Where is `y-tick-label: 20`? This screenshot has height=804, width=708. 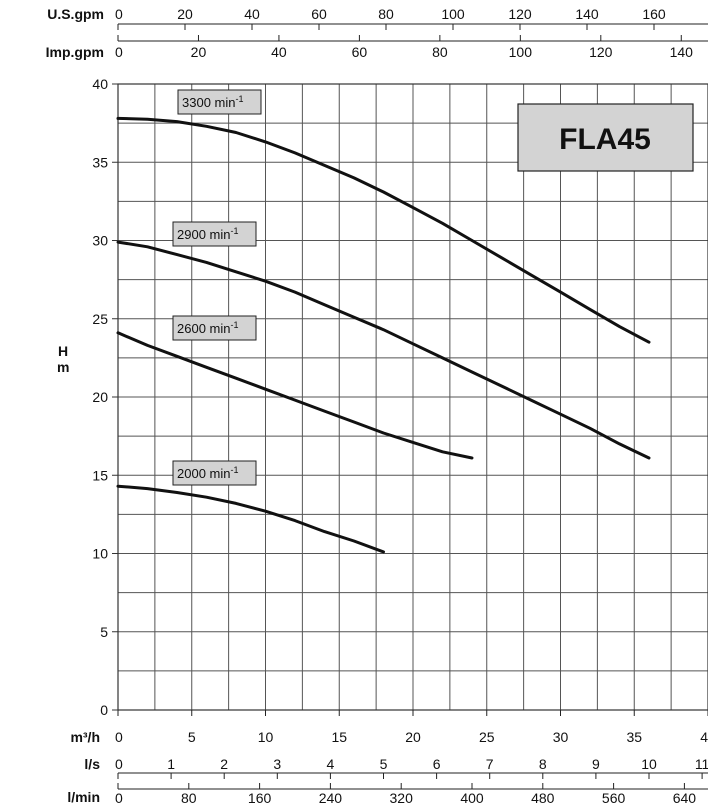 y-tick-label: 20 is located at coordinates (100, 397).